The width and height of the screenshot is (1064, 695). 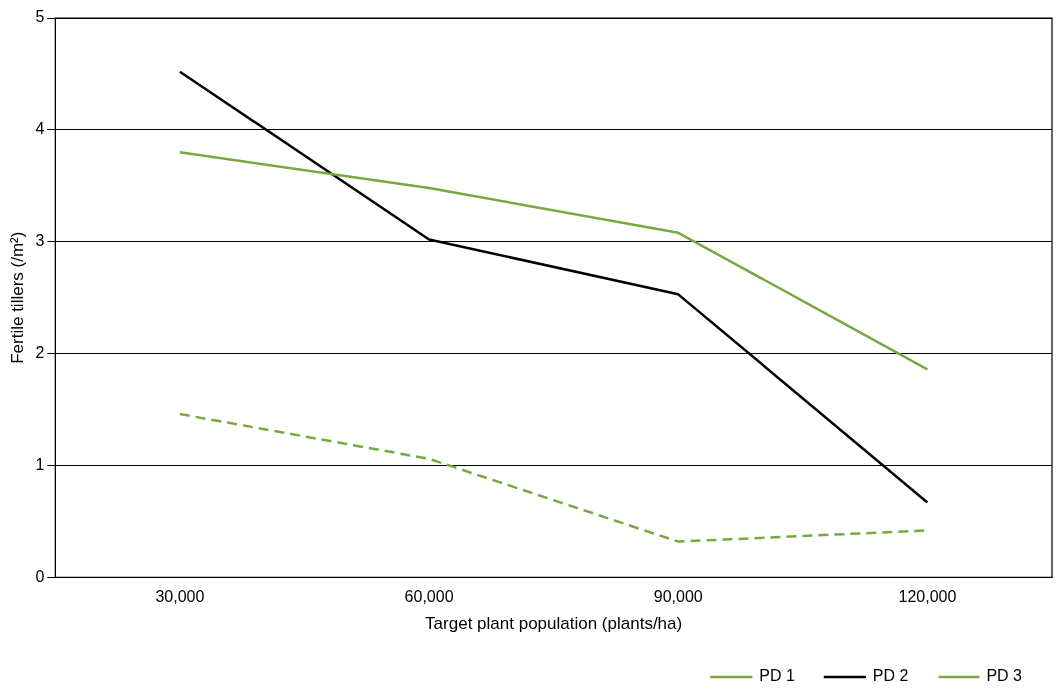 What do you see at coordinates (1004, 676) in the screenshot?
I see `legend-label: PD 3` at bounding box center [1004, 676].